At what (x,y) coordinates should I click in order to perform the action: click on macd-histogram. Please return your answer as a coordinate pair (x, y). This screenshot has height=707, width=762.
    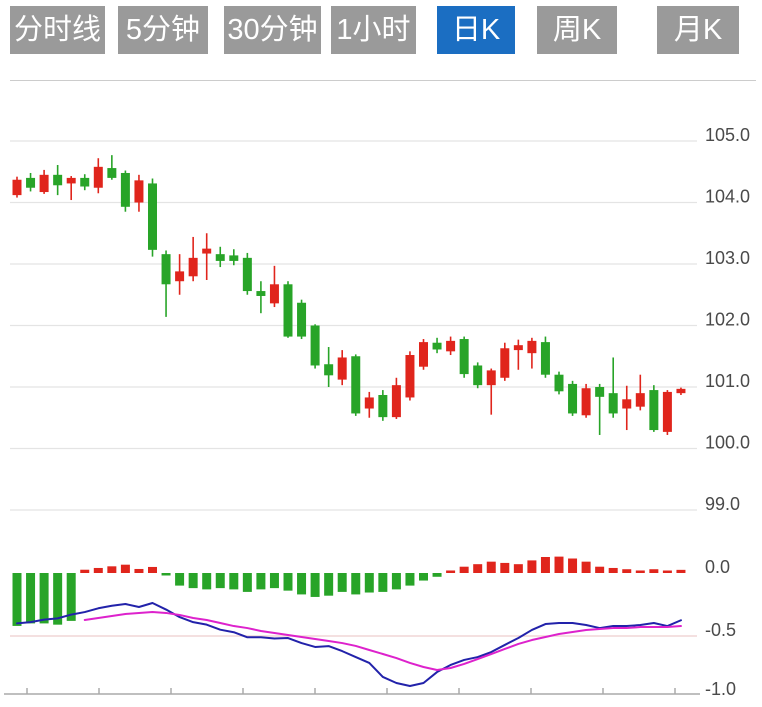
    Looking at the image, I should click on (349, 591).